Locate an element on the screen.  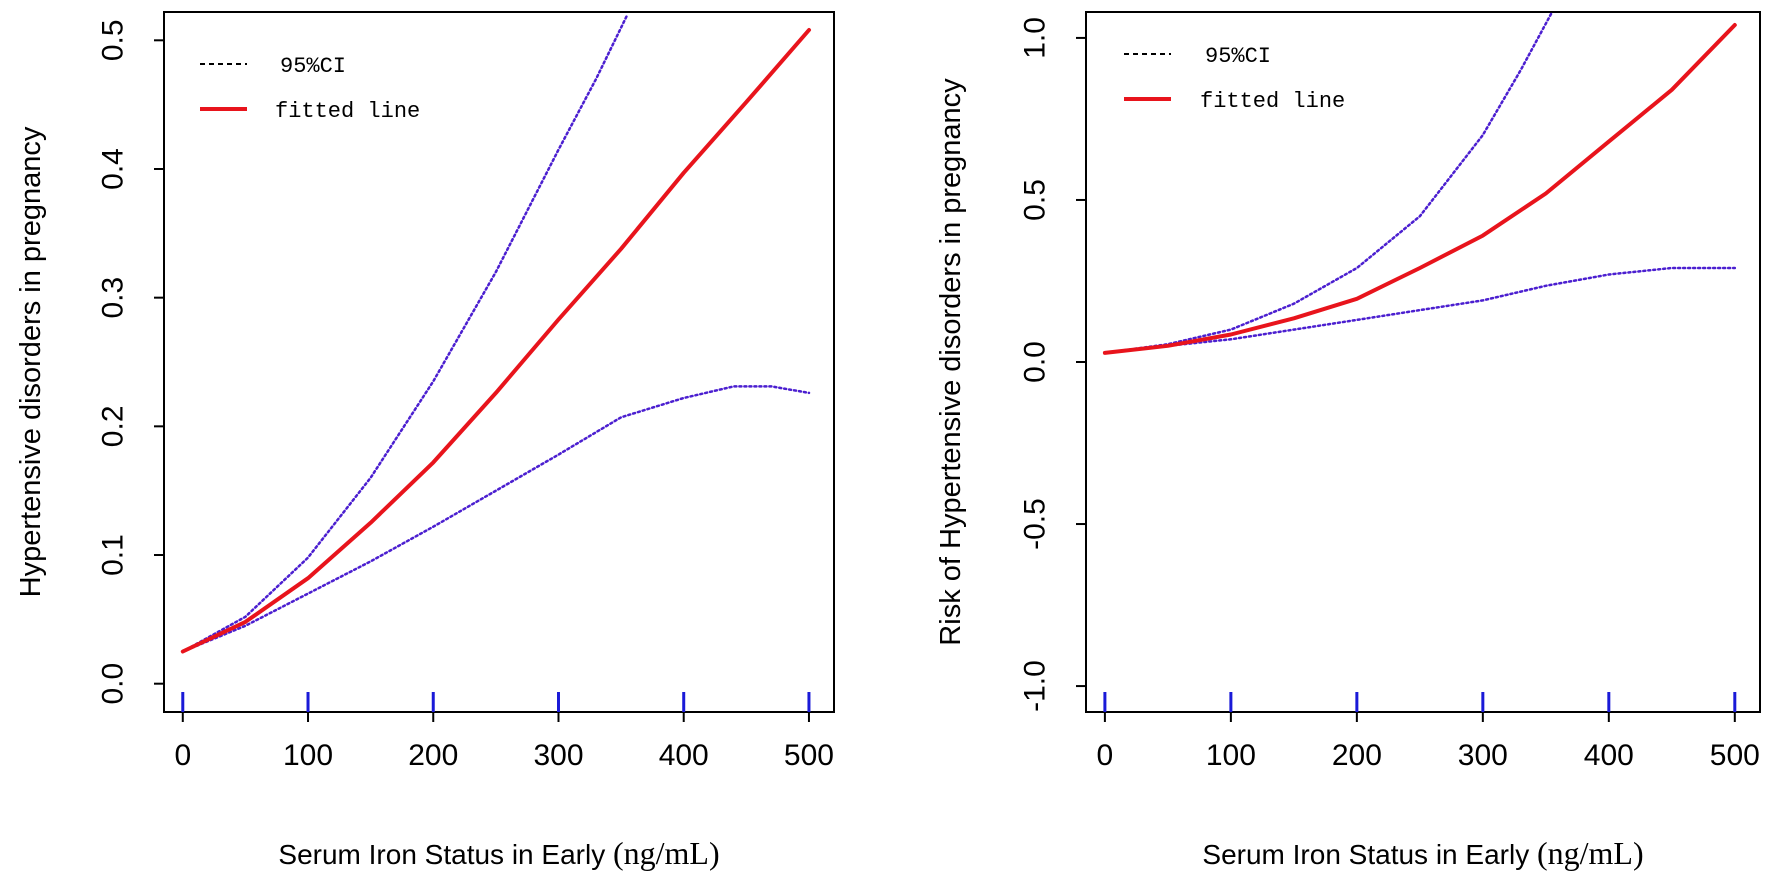
y-axis: 0.0 0.1 0.2 0.3 0.4 0.5 is located at coordinates (130, 362).